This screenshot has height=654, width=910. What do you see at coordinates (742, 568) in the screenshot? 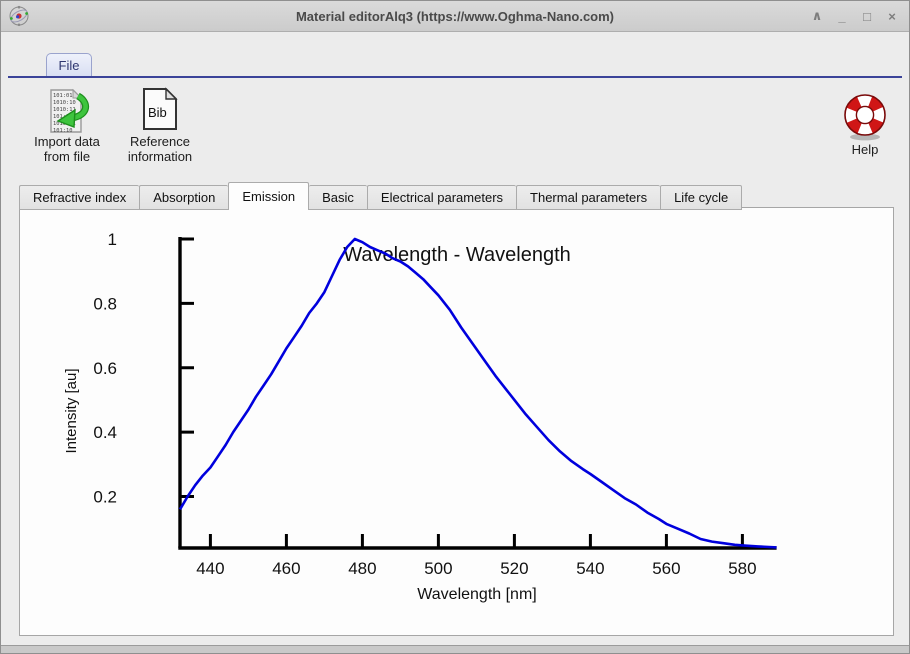
I see `x-tick-label: 580` at bounding box center [742, 568].